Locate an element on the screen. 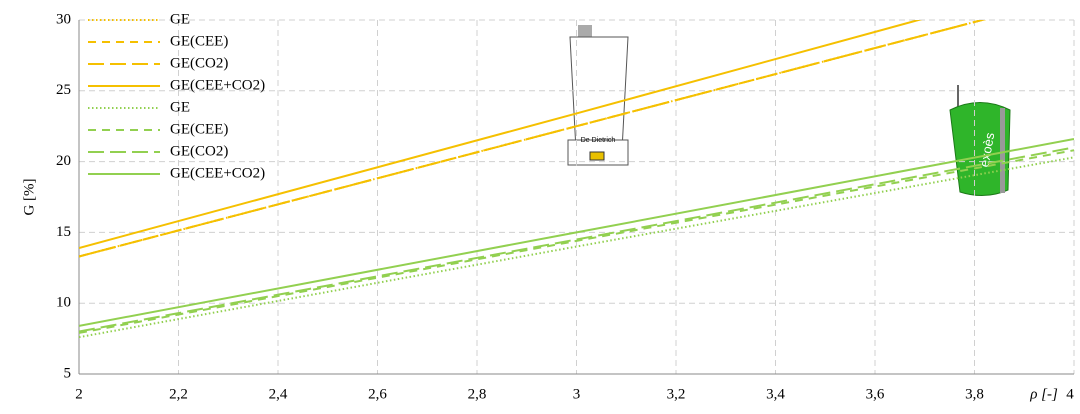 The width and height of the screenshot is (1080, 414). x-tick-label: 3,4 is located at coordinates (775, 394).